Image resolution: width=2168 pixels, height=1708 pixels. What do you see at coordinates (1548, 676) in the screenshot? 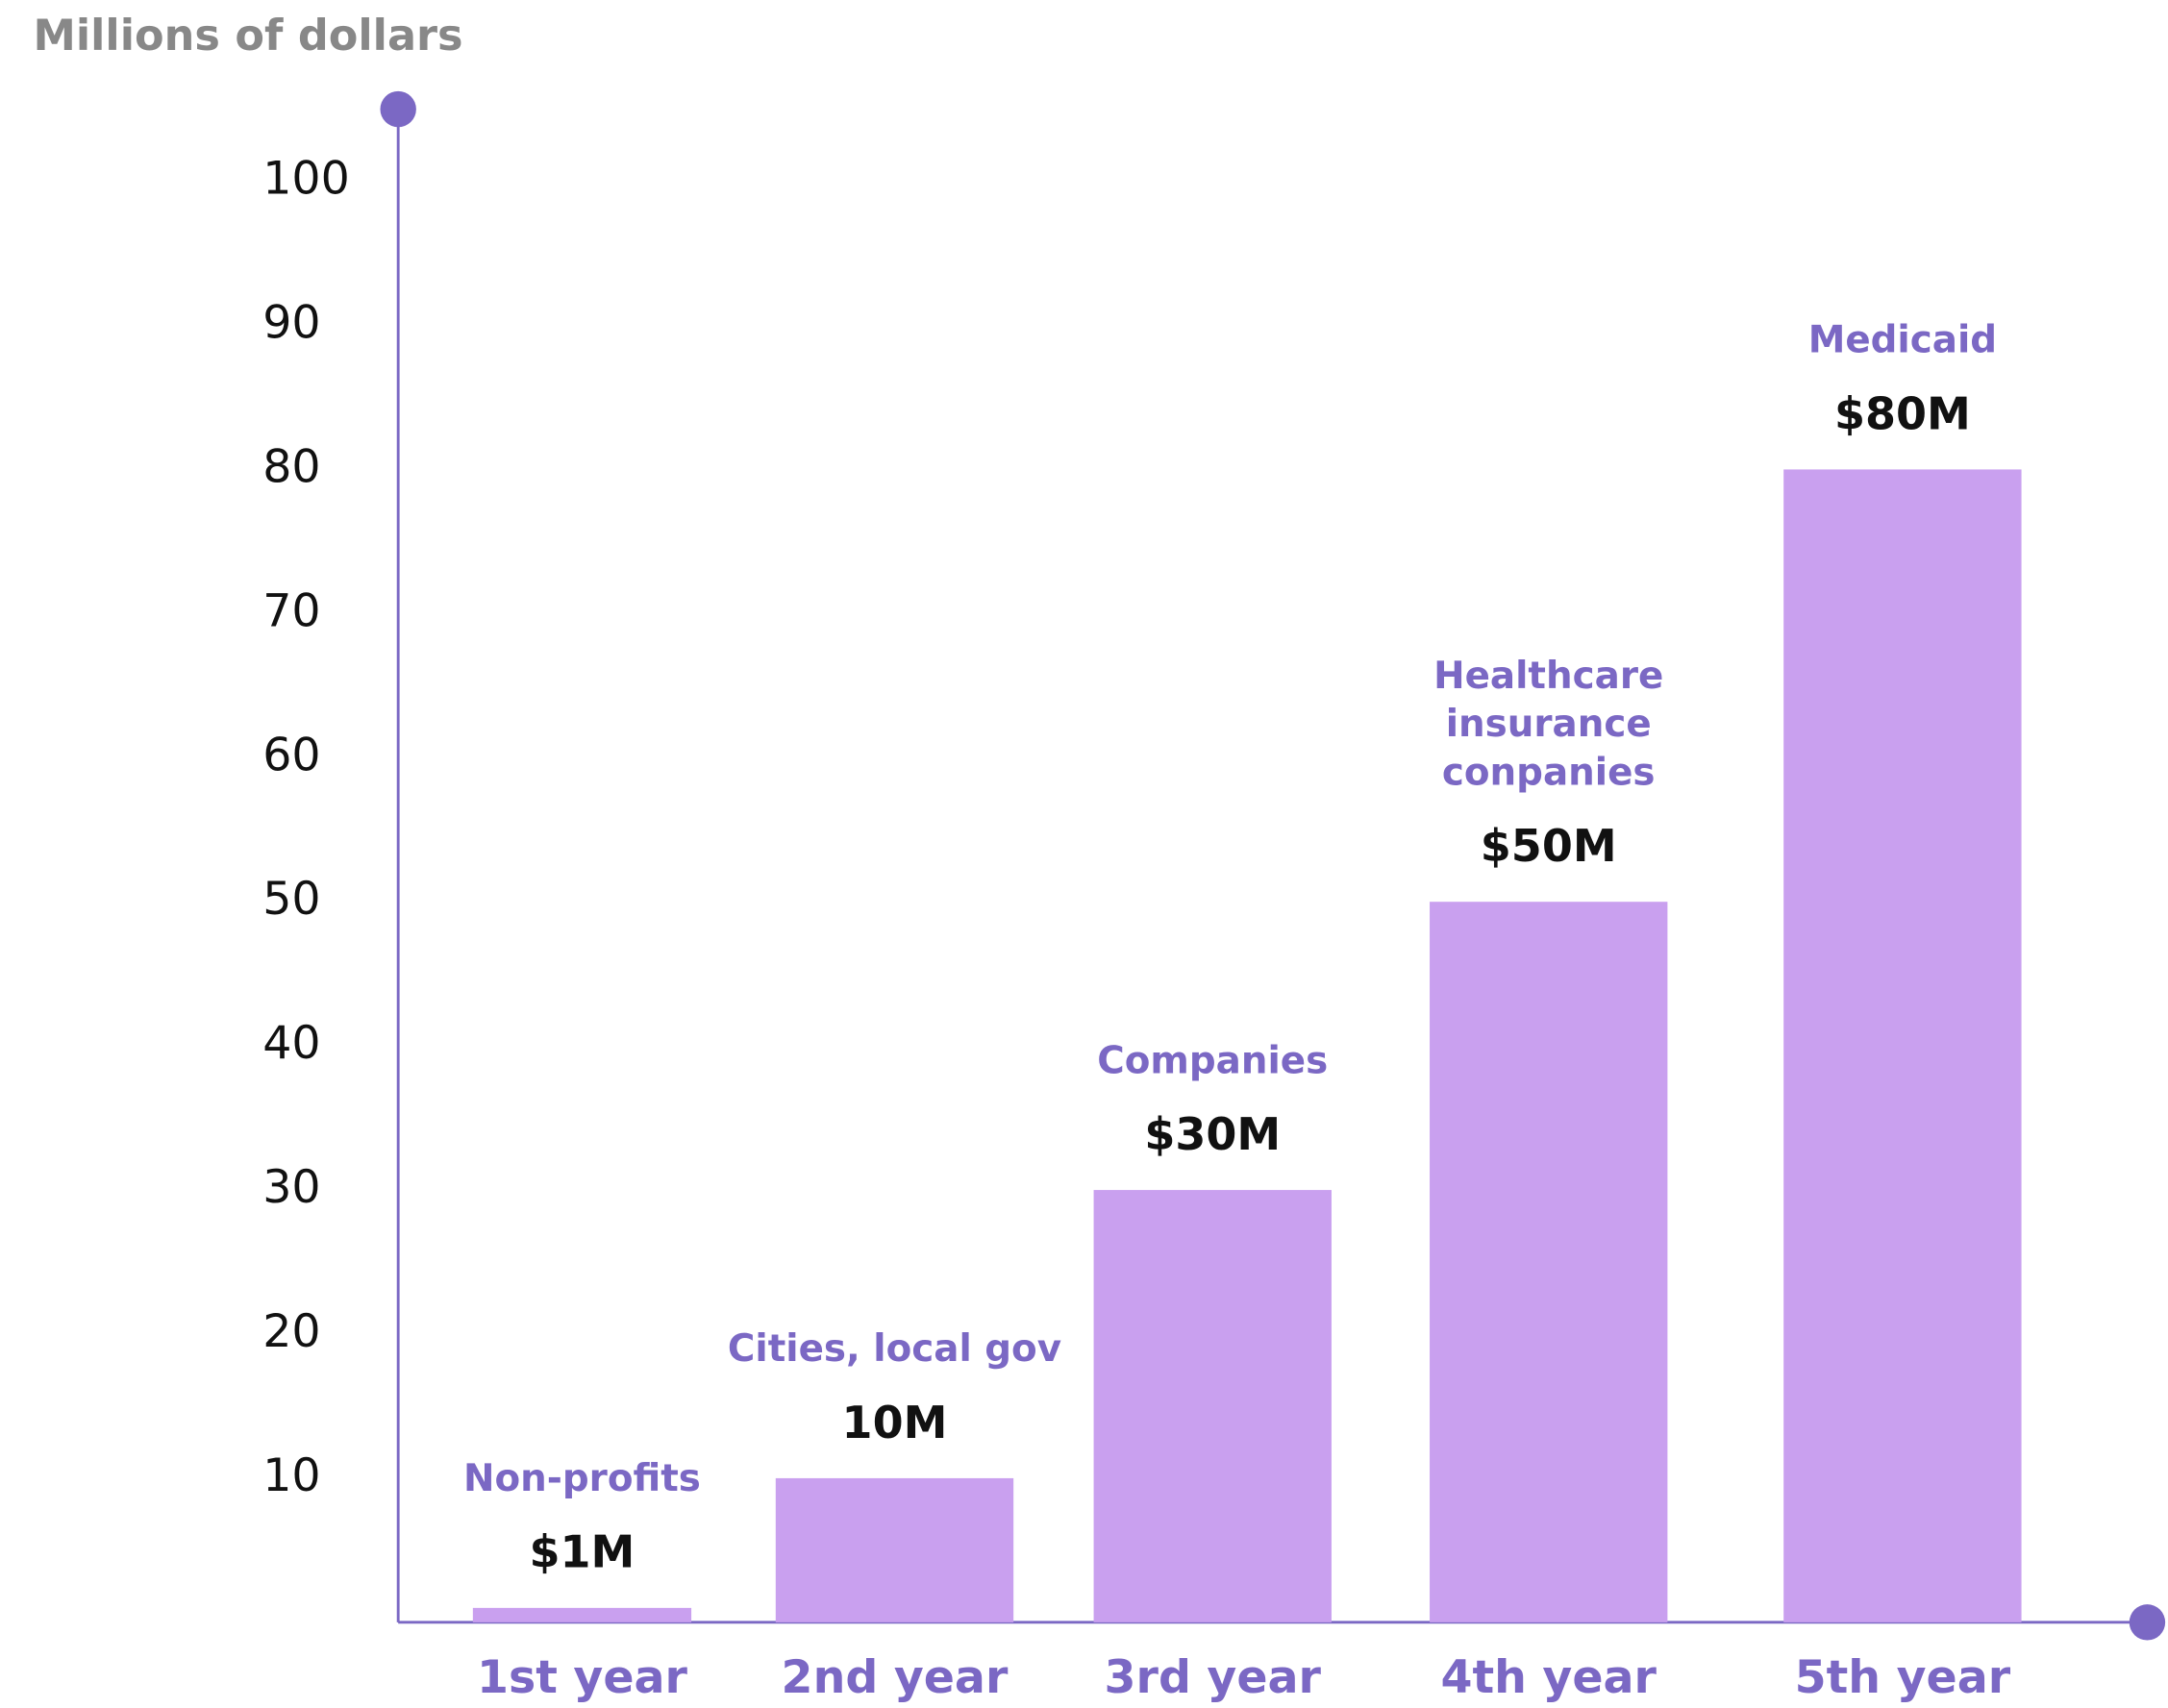
I see `annotation: Healthcare` at bounding box center [1548, 676].